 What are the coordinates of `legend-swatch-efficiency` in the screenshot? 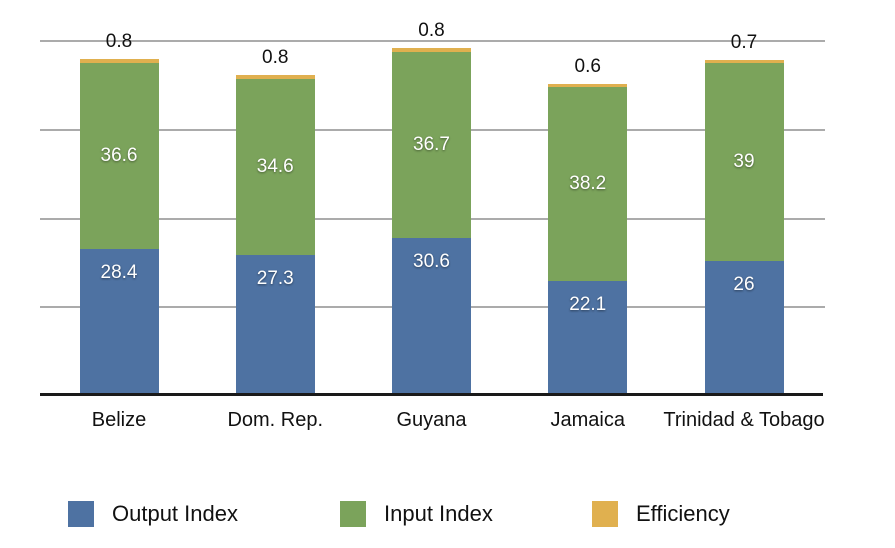 It's located at (605, 514).